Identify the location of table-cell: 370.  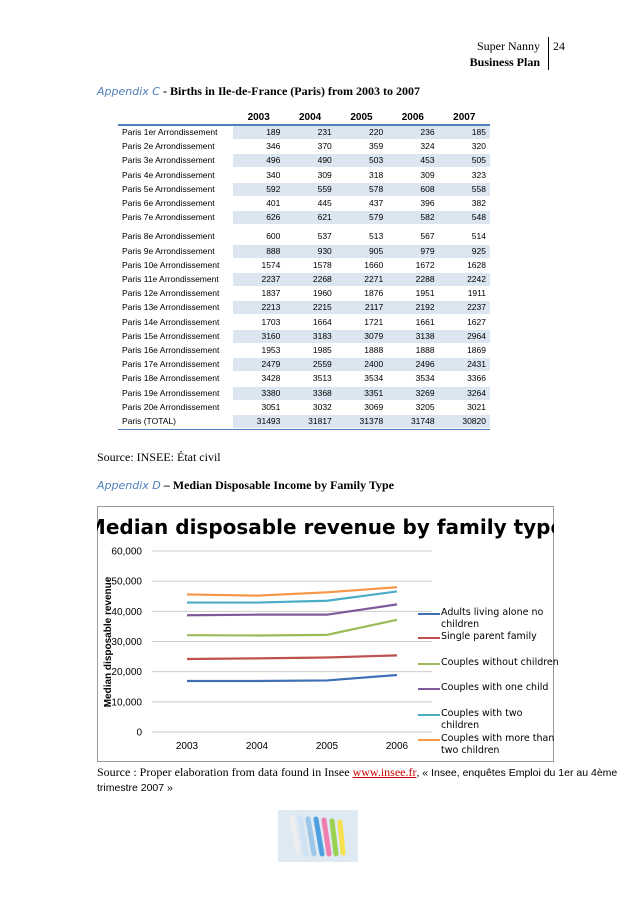
(324, 146).